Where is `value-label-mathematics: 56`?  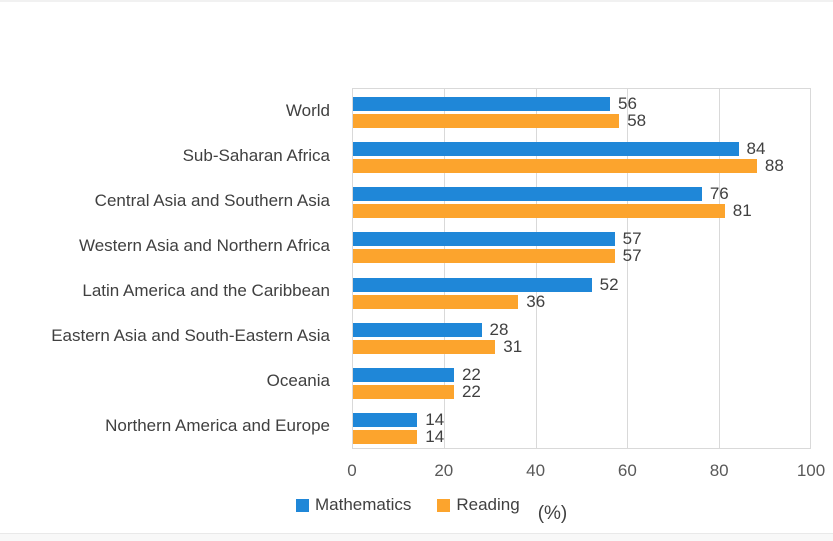 value-label-mathematics: 56 is located at coordinates (627, 103).